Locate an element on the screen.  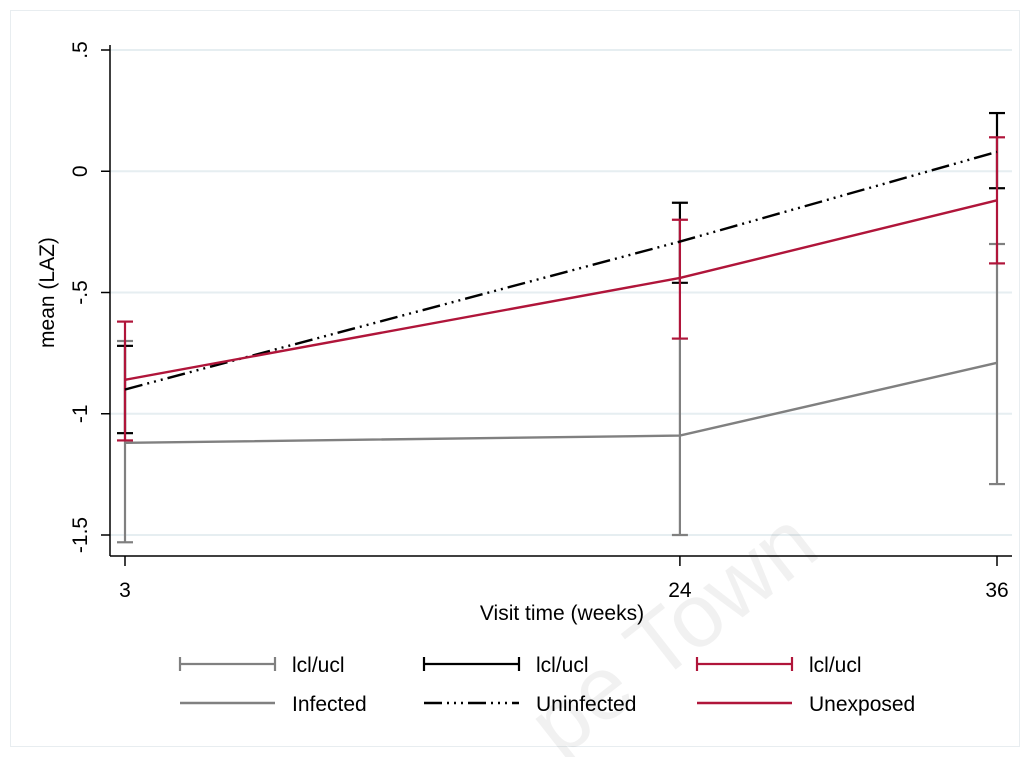
x-tick-label: 24 is located at coordinates (680, 590).